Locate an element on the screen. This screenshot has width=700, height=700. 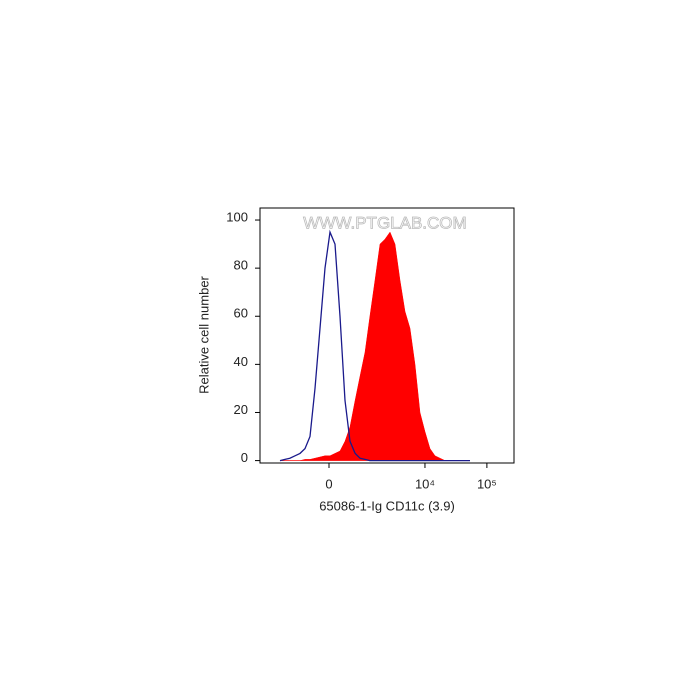
x-tick-label: 0 is located at coordinates (328, 483).